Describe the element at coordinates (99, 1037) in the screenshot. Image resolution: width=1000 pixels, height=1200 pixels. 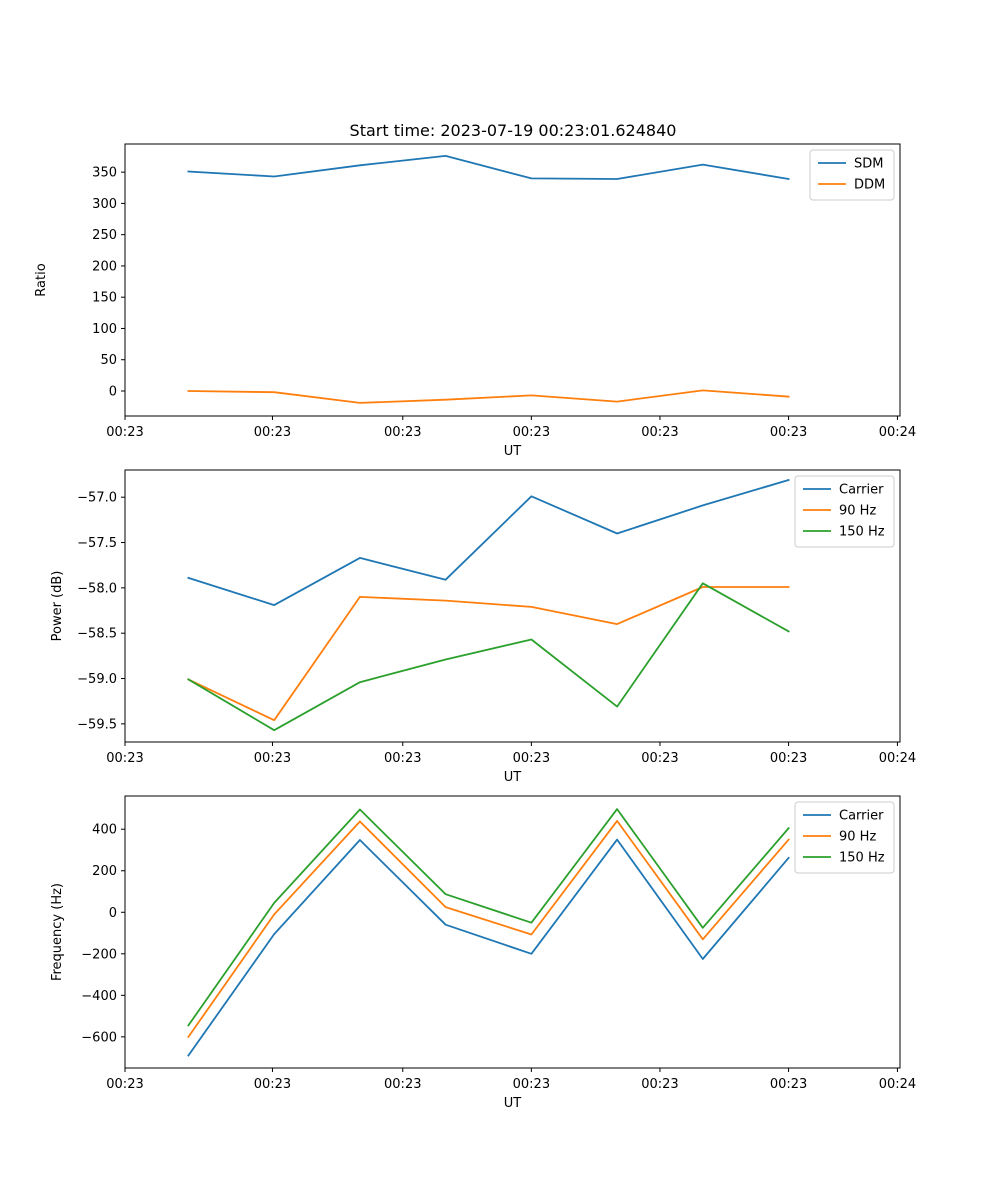
I see `y-tick-label: −600` at that location.